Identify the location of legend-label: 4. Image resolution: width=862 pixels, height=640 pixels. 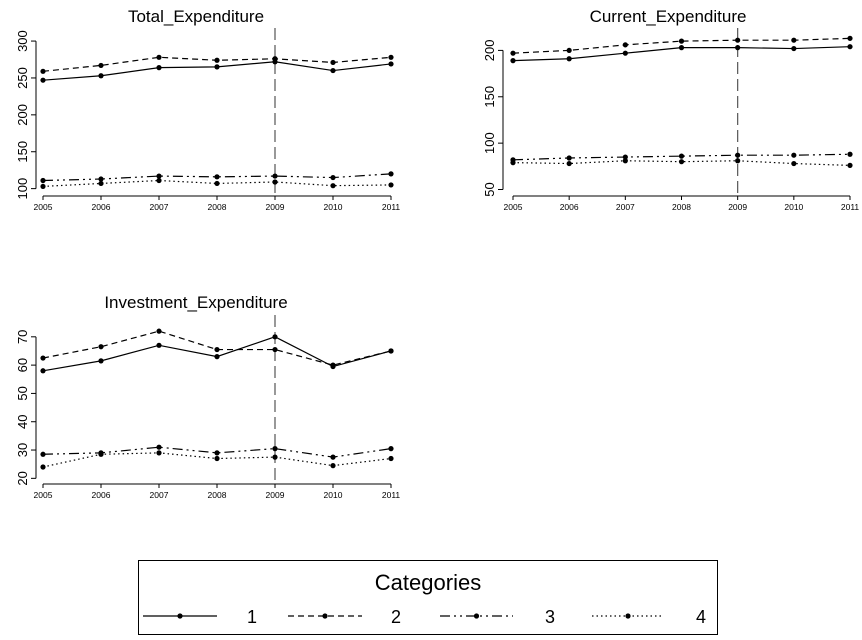
(701, 617).